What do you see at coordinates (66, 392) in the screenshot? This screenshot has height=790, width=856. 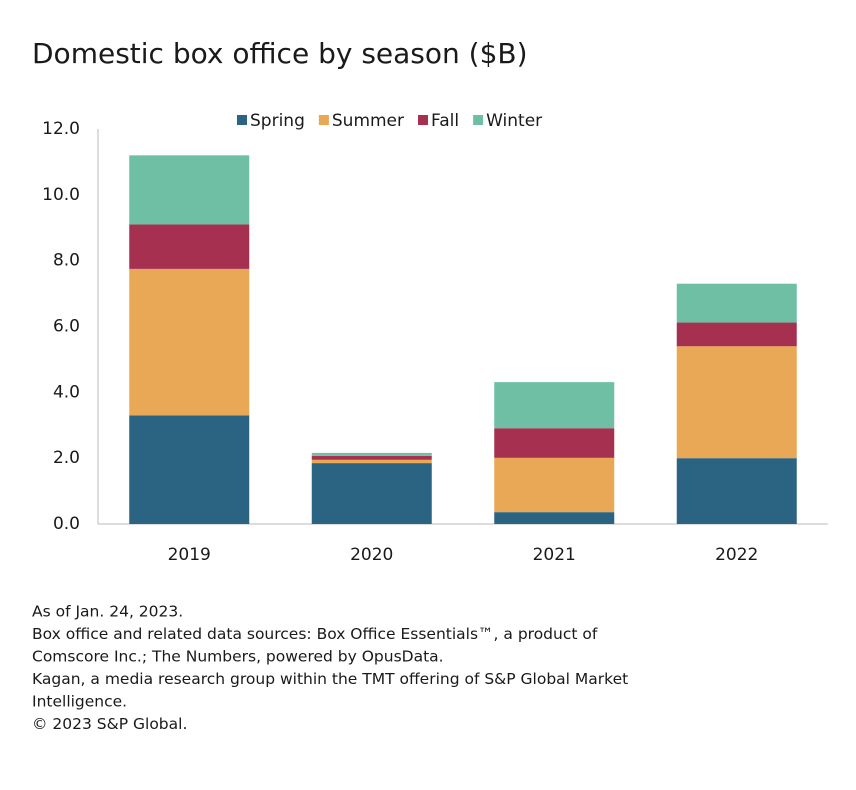 I see `y-tick-label: 4.0` at bounding box center [66, 392].